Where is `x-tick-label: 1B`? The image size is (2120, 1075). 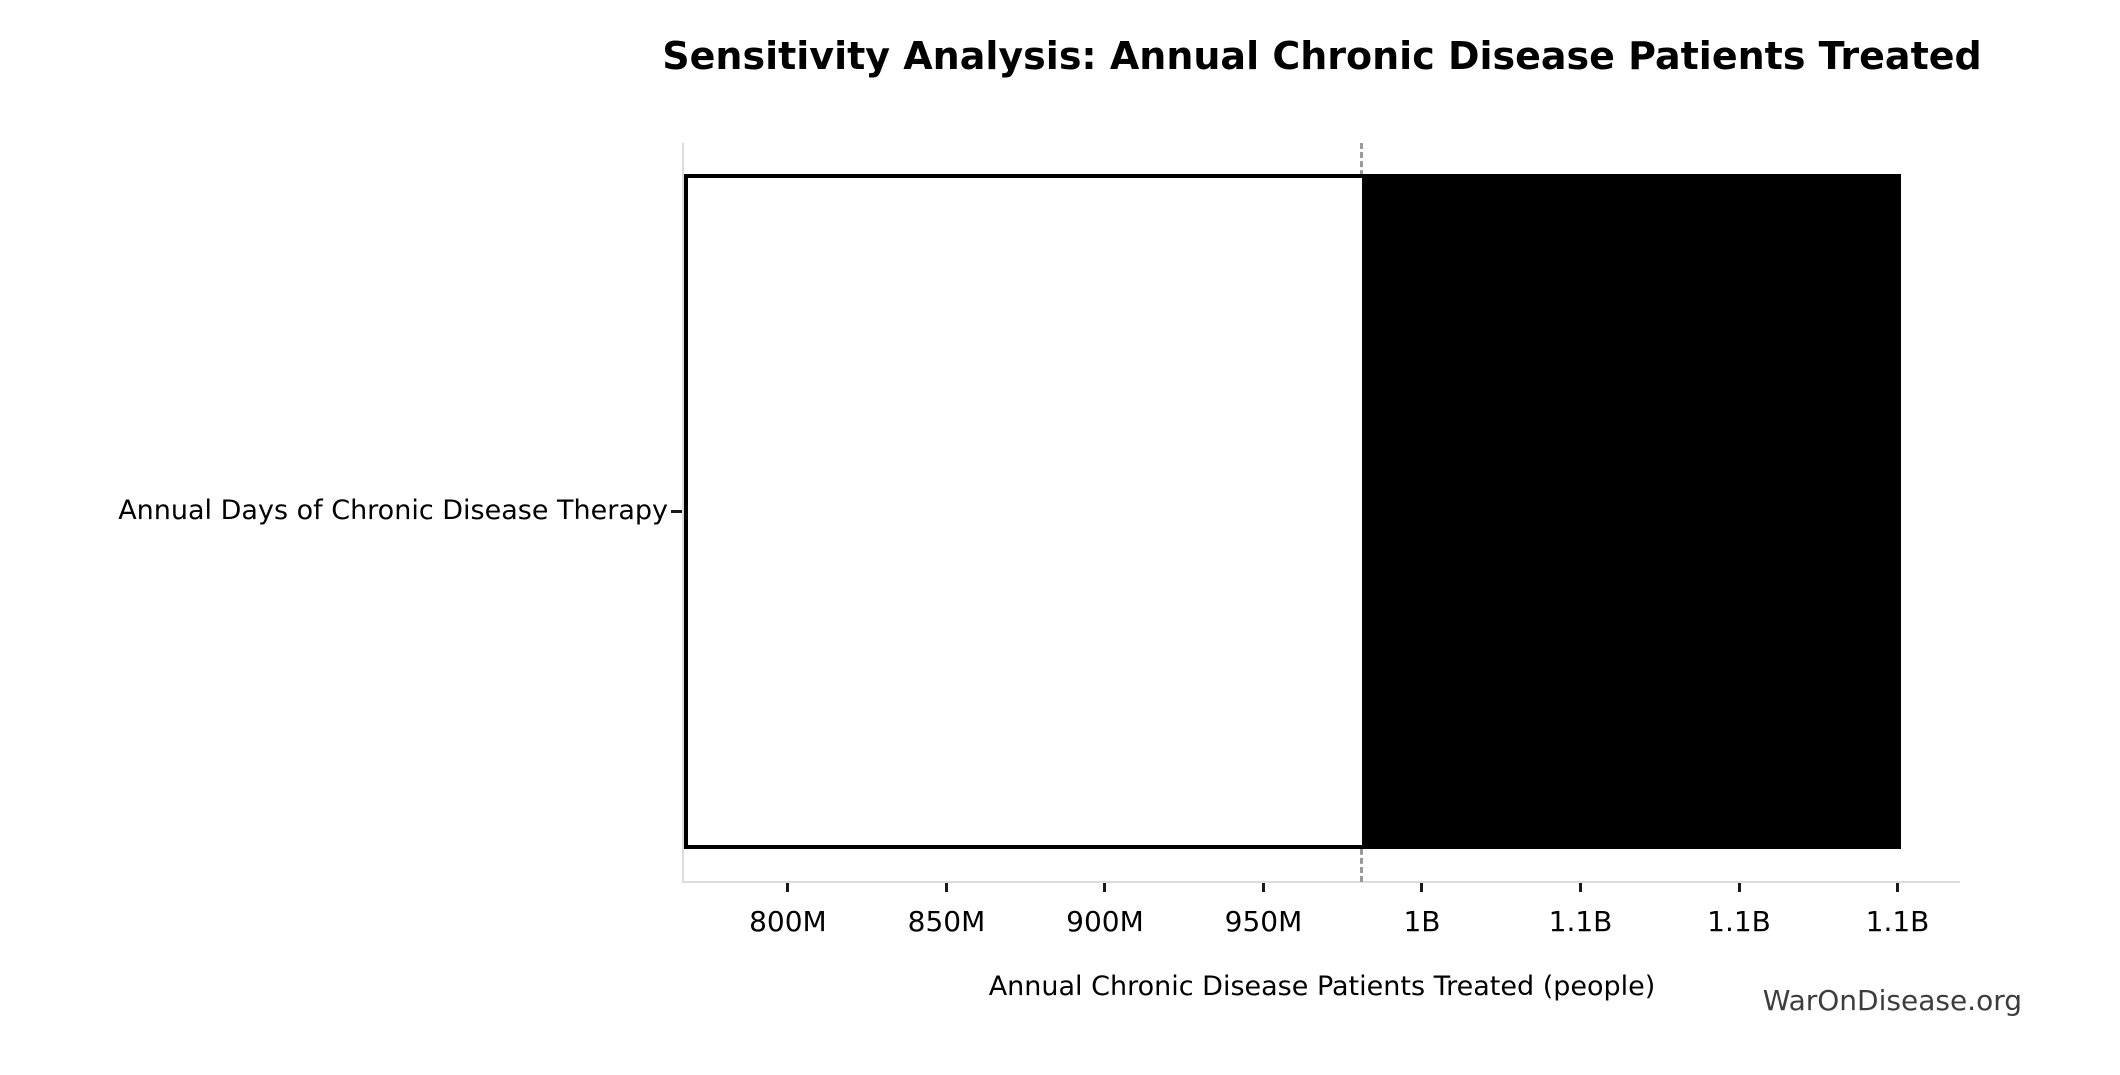 x-tick-label: 1B is located at coordinates (1422, 921).